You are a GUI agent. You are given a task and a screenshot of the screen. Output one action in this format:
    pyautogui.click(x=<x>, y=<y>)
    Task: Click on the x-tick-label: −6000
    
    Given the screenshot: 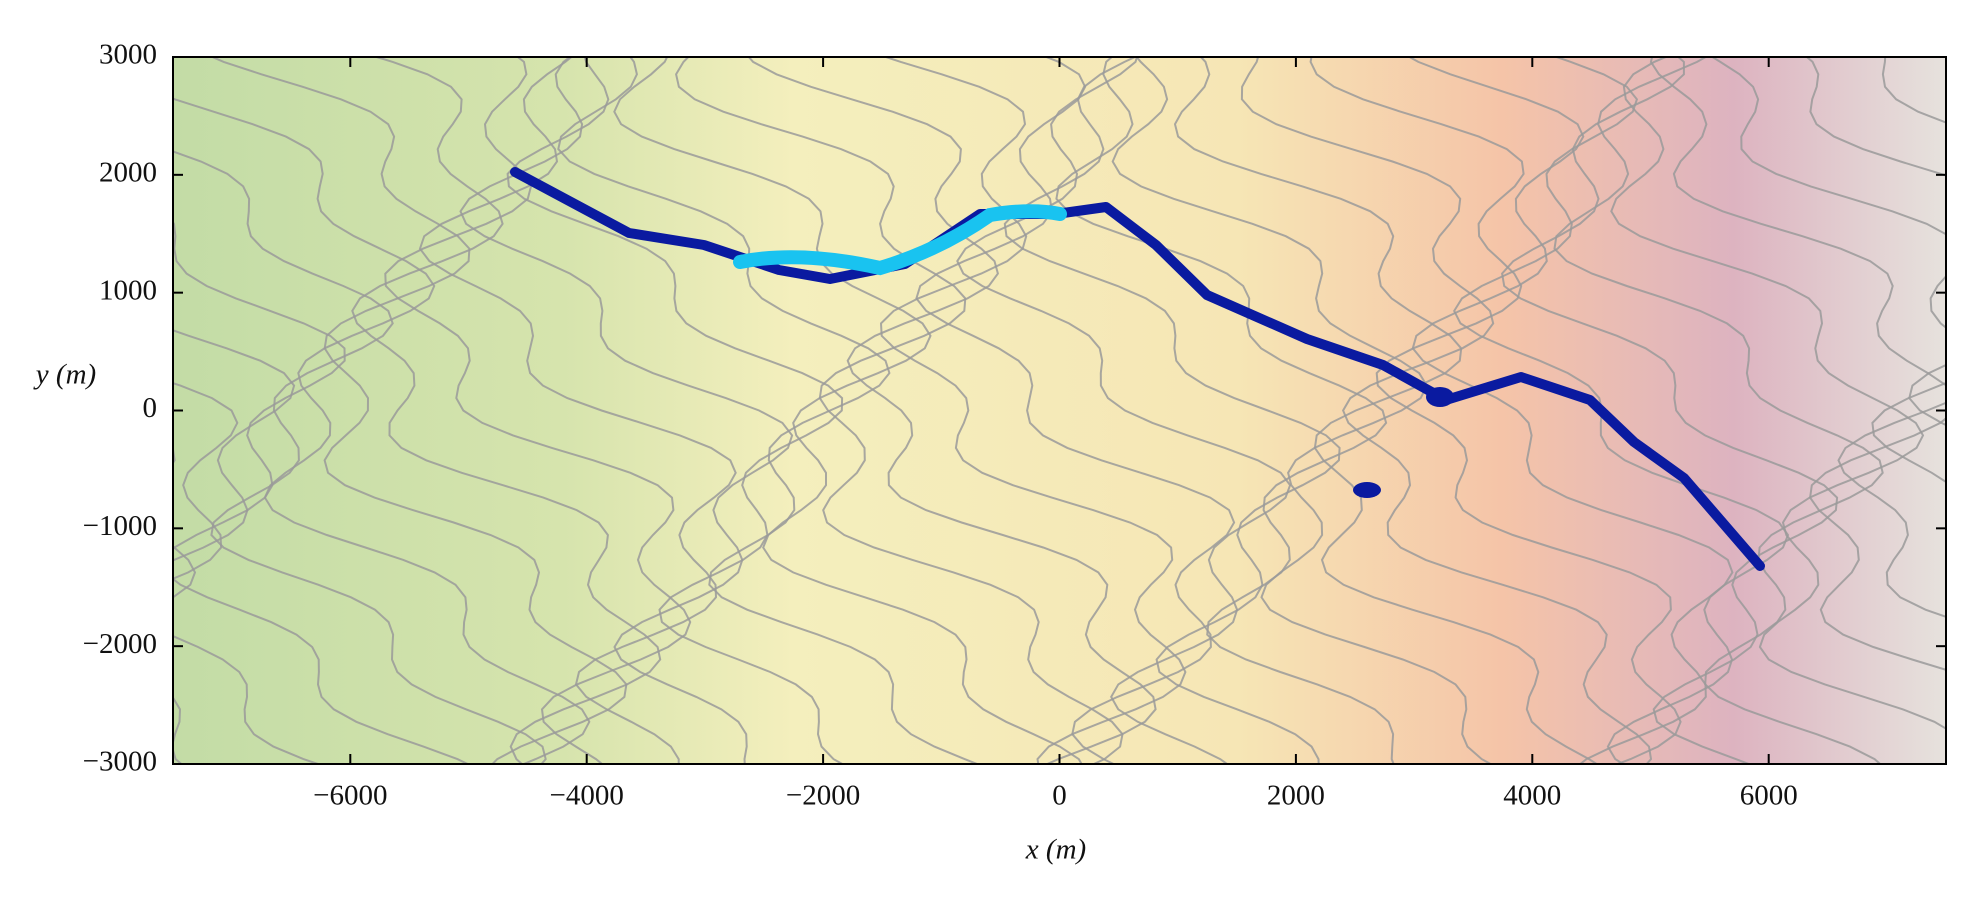 What is the action you would take?
    pyautogui.click(x=350, y=796)
    